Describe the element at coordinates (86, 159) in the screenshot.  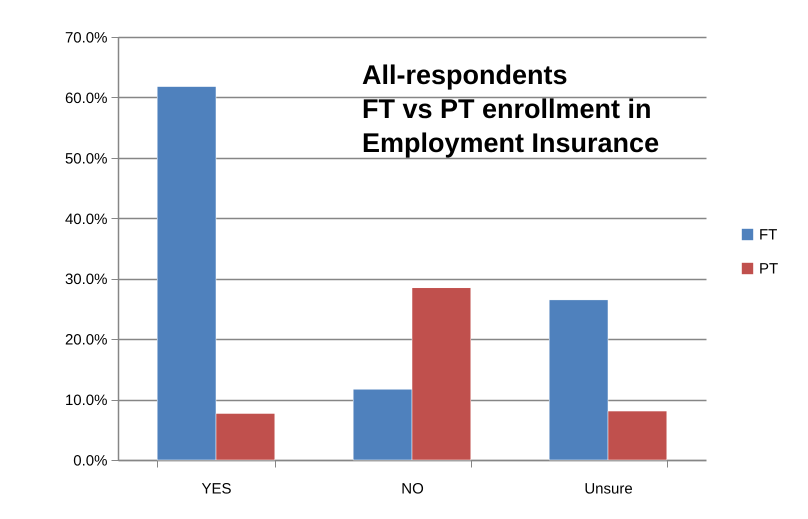
I see `y-tick-label: 50.0%` at that location.